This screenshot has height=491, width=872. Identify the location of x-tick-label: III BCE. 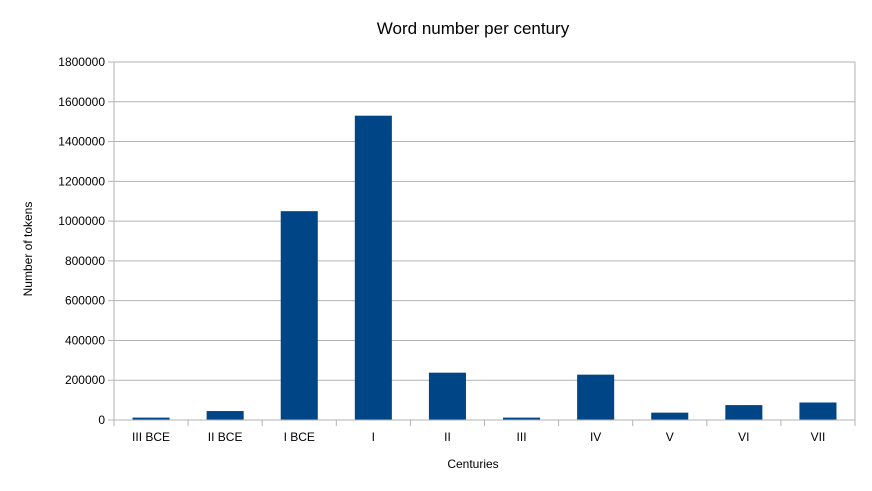
(151, 437).